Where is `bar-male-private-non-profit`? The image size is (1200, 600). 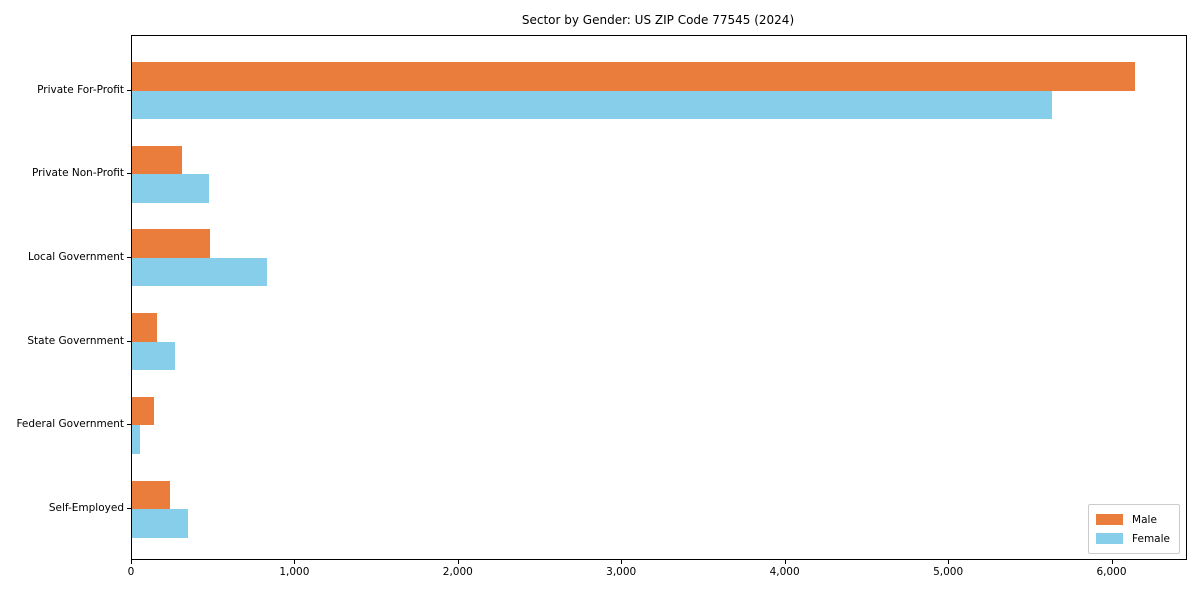 bar-male-private-non-profit is located at coordinates (157, 160).